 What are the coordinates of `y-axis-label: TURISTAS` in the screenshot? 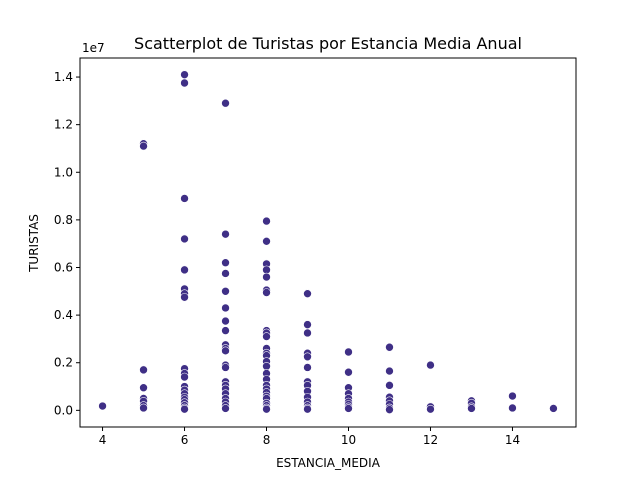 It's located at (34, 243).